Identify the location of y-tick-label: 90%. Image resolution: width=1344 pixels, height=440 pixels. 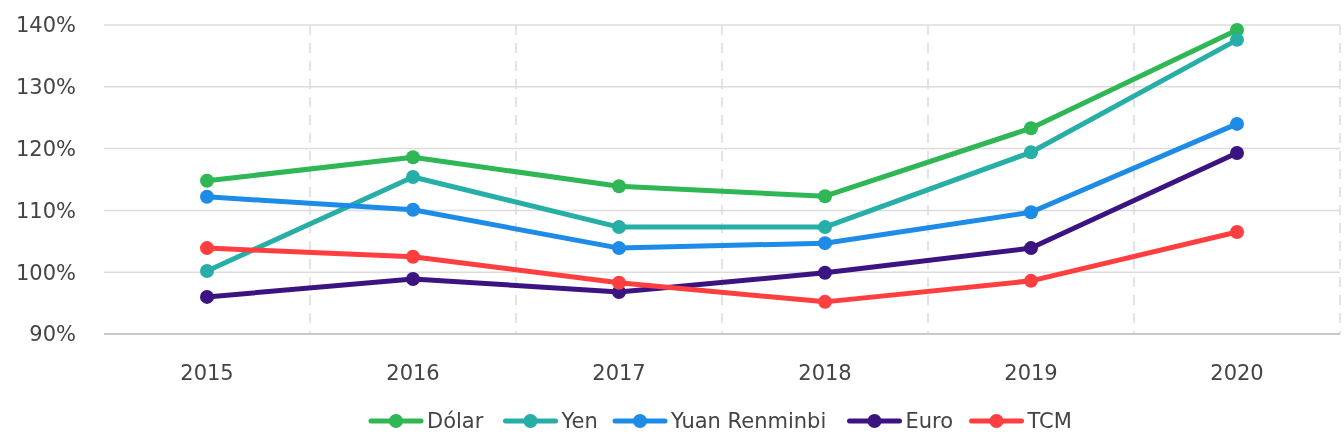
(52, 334).